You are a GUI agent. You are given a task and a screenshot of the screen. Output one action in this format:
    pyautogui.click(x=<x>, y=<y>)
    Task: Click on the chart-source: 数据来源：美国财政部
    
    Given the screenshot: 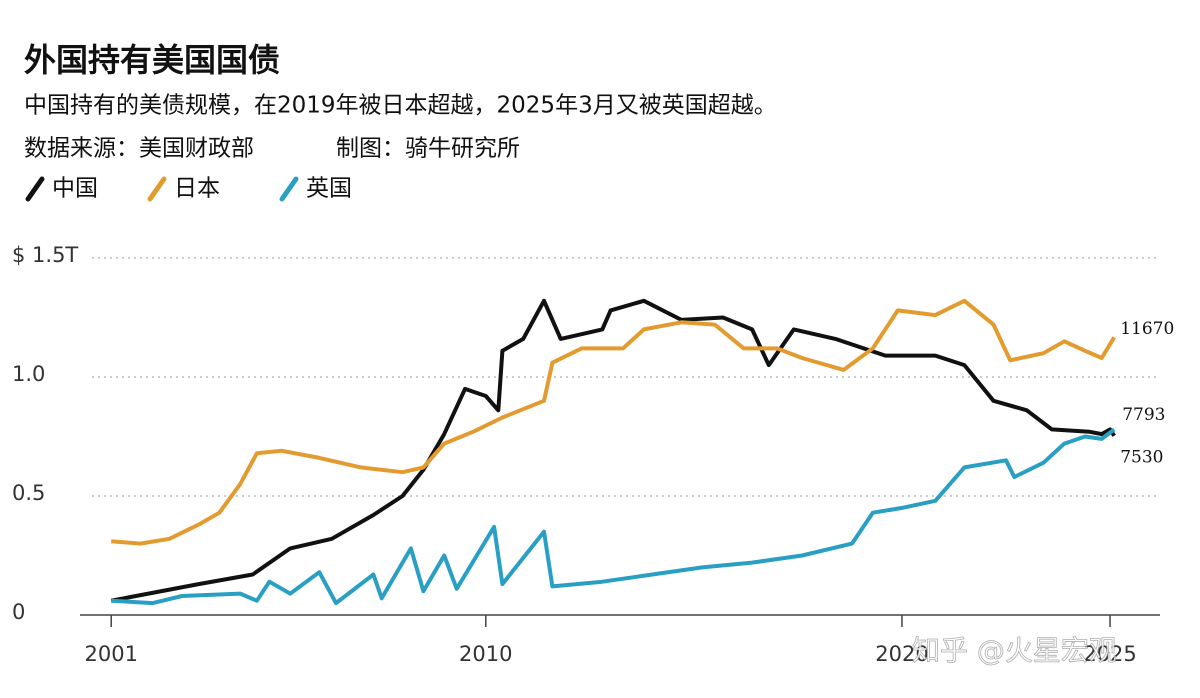 What is the action you would take?
    pyautogui.click(x=139, y=149)
    